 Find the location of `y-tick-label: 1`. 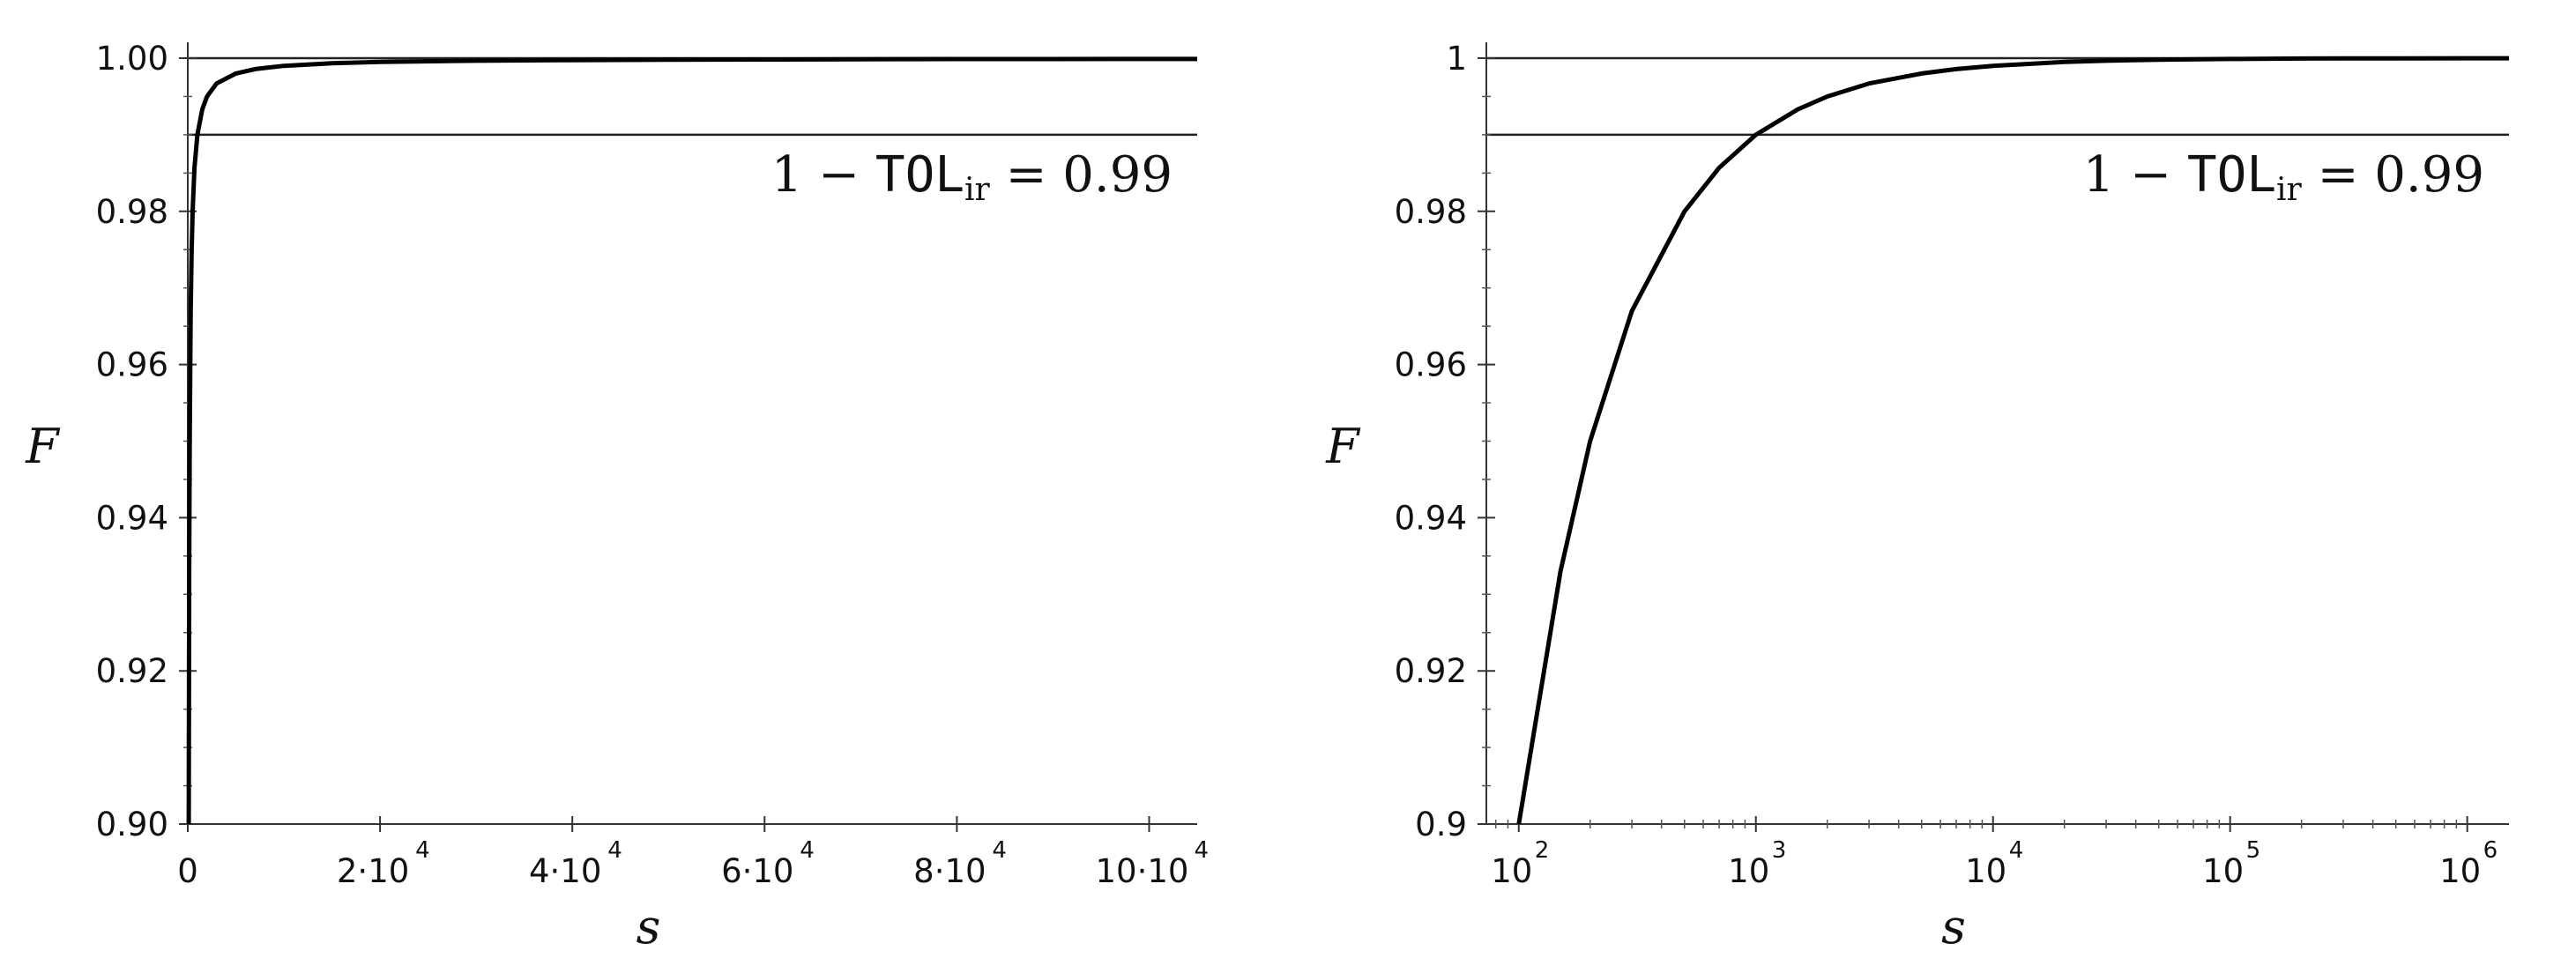

y-tick-label: 1 is located at coordinates (1456, 59).